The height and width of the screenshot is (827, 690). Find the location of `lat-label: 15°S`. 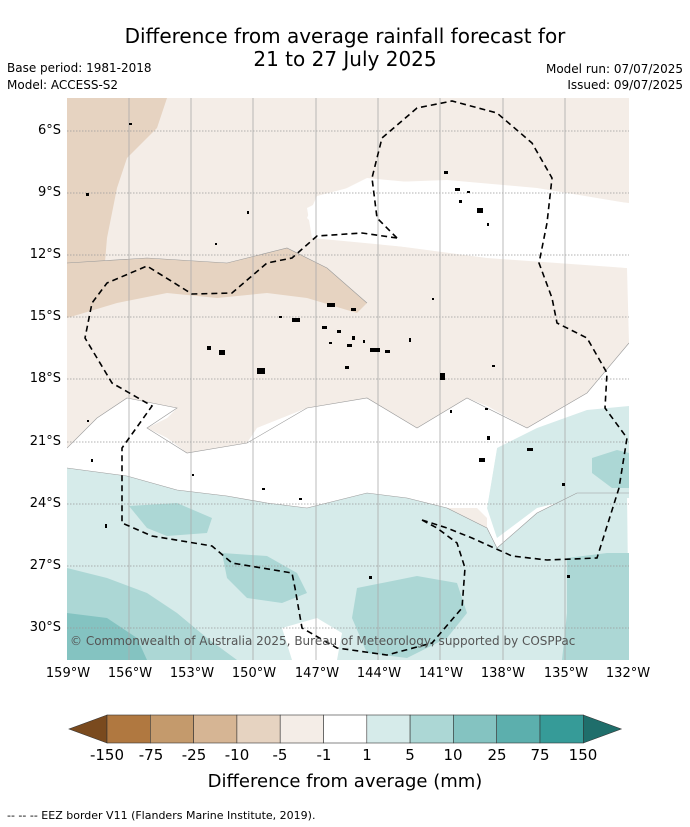

lat-label: 15°S is located at coordinates (45, 316).